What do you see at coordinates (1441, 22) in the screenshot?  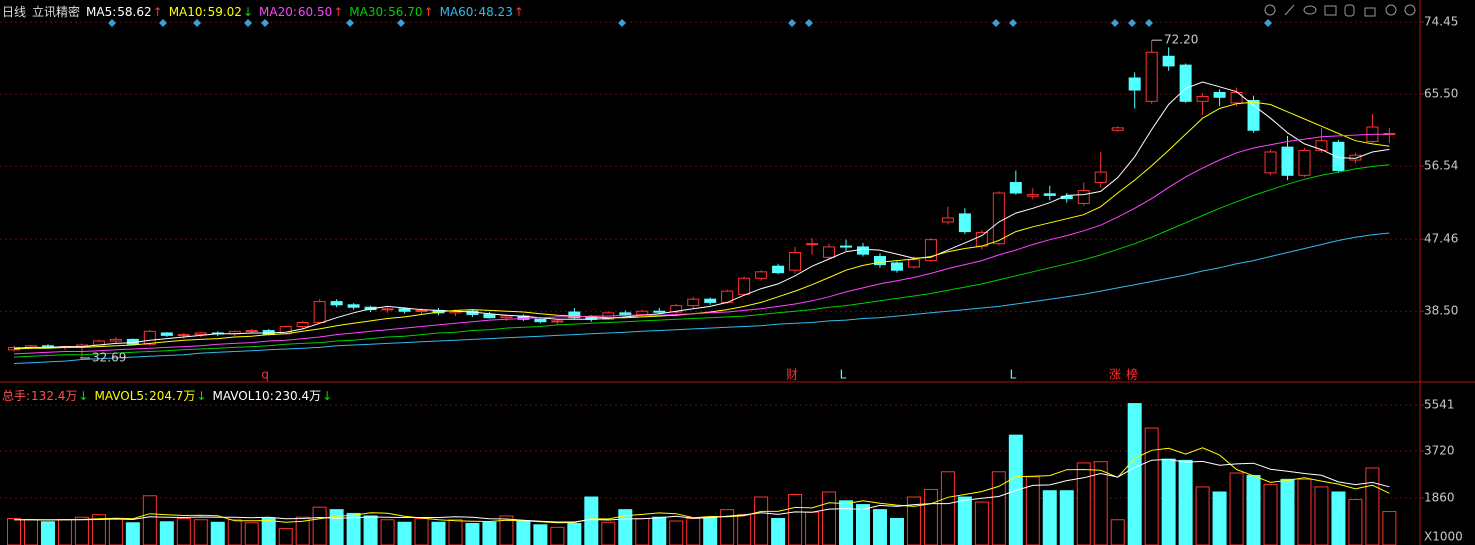 I see `y-tick-label: 74.45` at bounding box center [1441, 22].